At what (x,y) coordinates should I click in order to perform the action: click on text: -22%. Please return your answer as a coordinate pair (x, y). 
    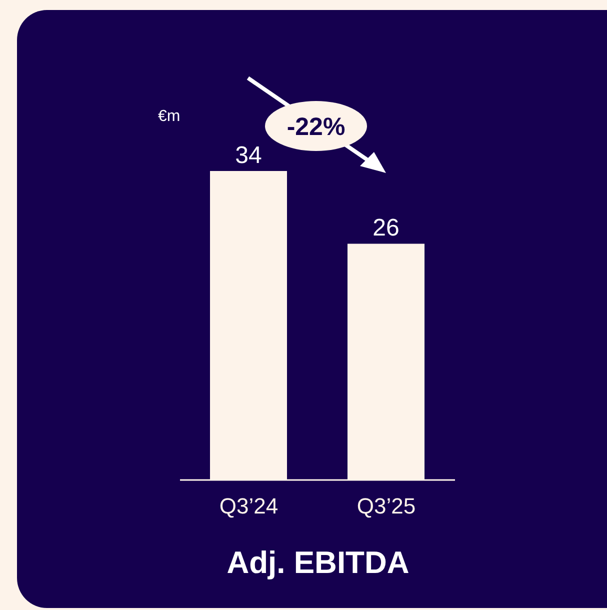
    Looking at the image, I should click on (316, 127).